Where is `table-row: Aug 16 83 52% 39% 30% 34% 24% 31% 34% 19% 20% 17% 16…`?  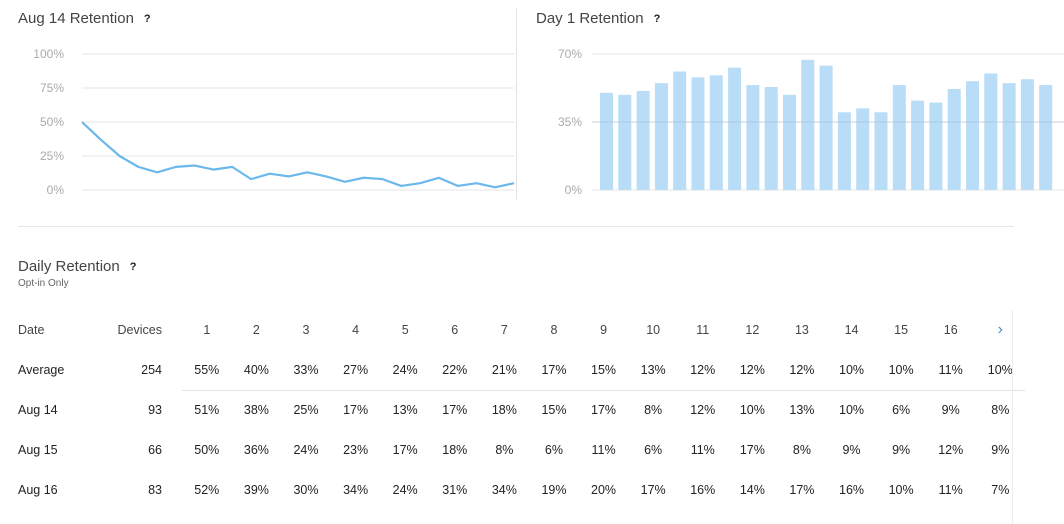
table-row: Aug 16 83 52% 39% 30% 34% 24% 31% 34% 19% 20% 17% 16… is located at coordinates (521, 490).